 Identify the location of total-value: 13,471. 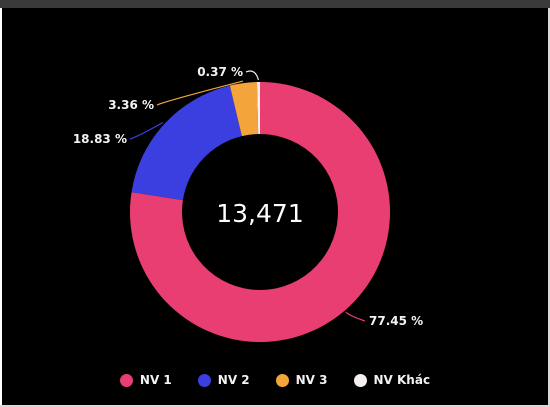
(259, 213).